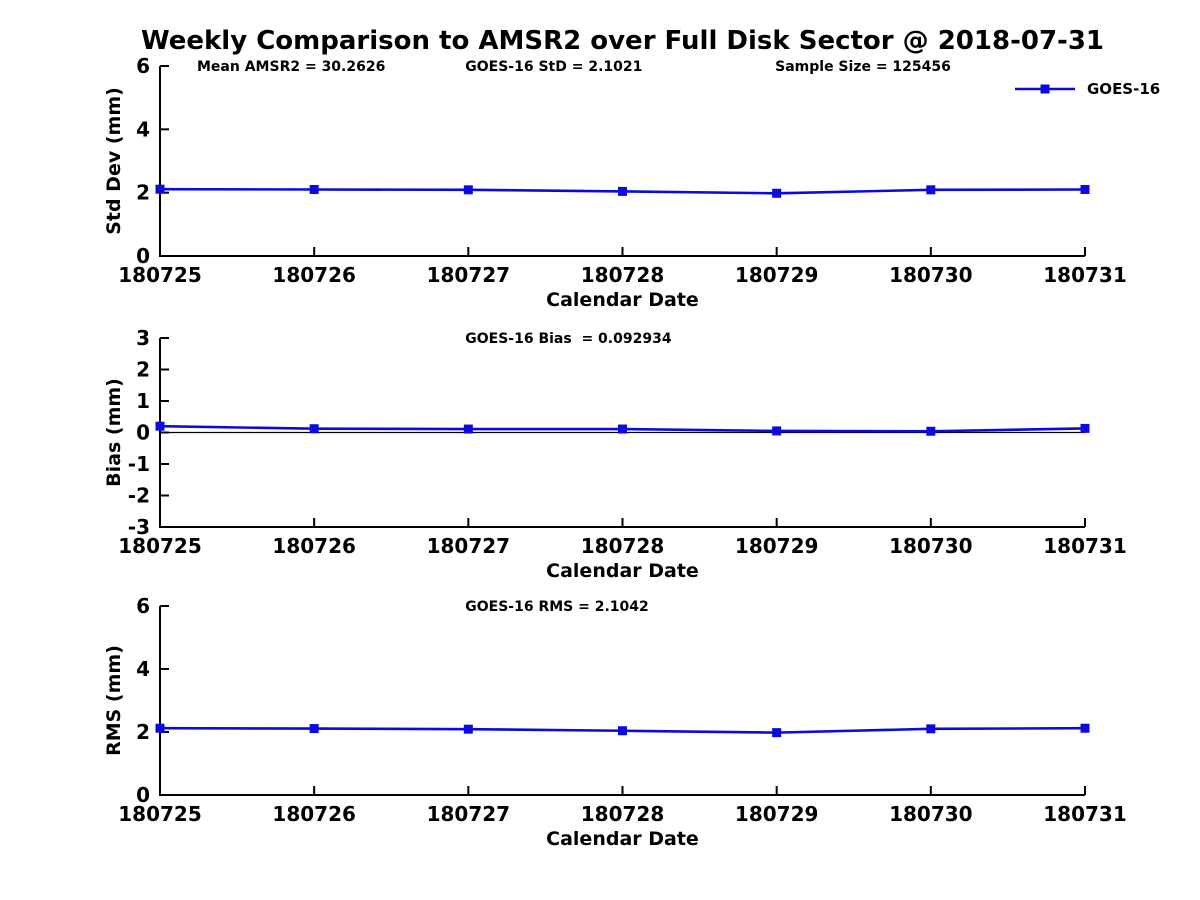 This screenshot has height=900, width=1200. Describe the element at coordinates (114, 161) in the screenshot. I see `y-axis-label: Std Dev (mm)` at that location.